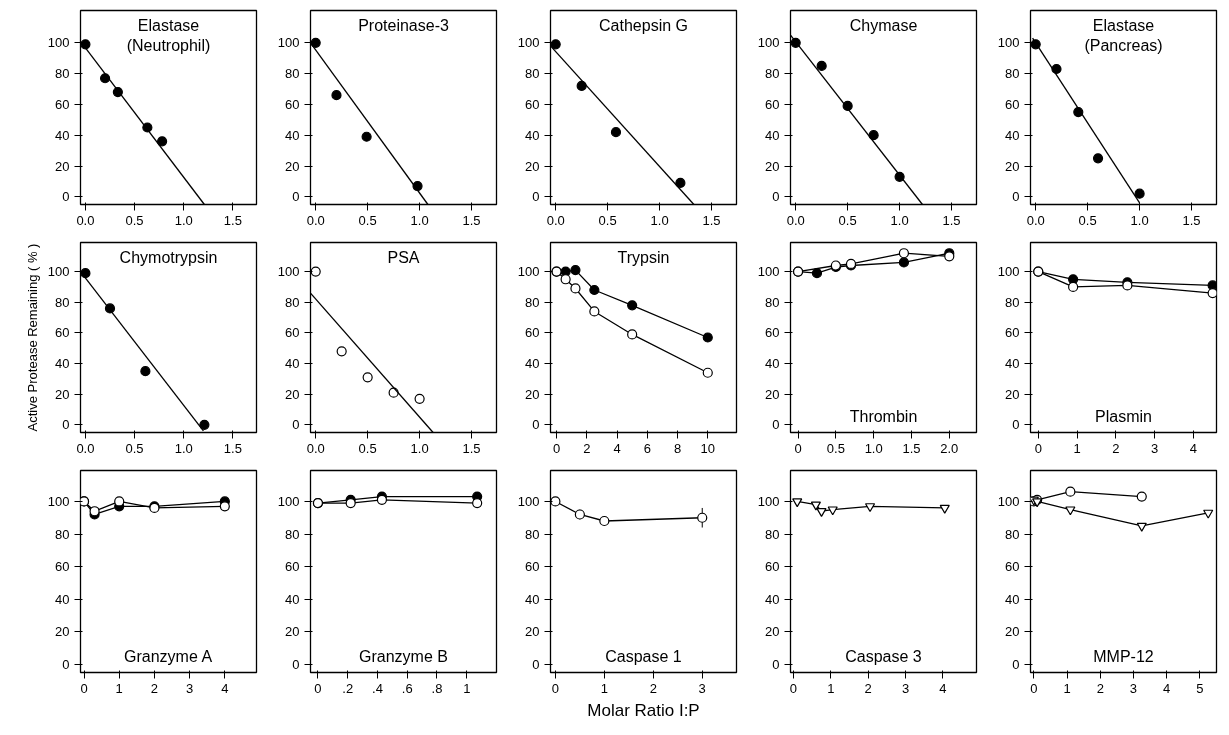 The image size is (1229, 735). What do you see at coordinates (1123, 656) in the screenshot?
I see `text: MMP-12` at bounding box center [1123, 656].